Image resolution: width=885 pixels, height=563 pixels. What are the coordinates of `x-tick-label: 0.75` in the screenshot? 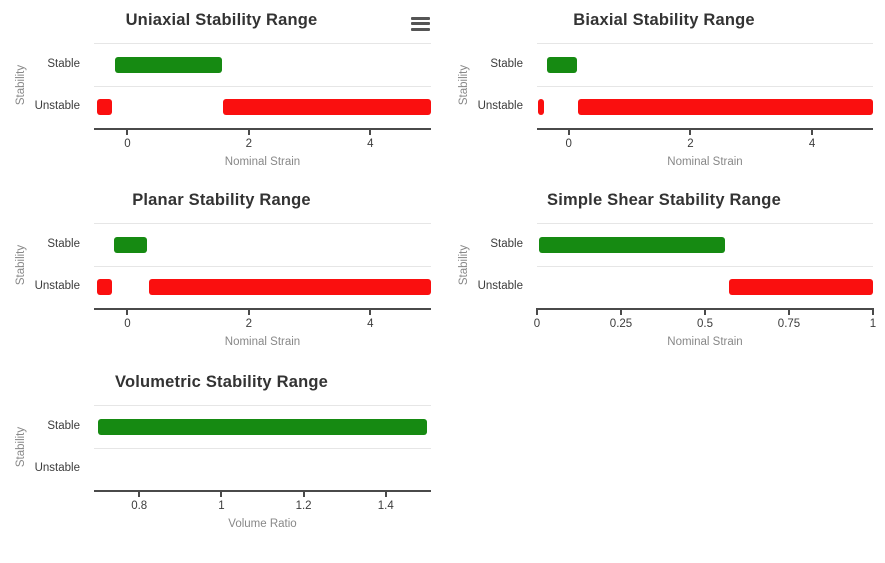 It's located at (789, 324).